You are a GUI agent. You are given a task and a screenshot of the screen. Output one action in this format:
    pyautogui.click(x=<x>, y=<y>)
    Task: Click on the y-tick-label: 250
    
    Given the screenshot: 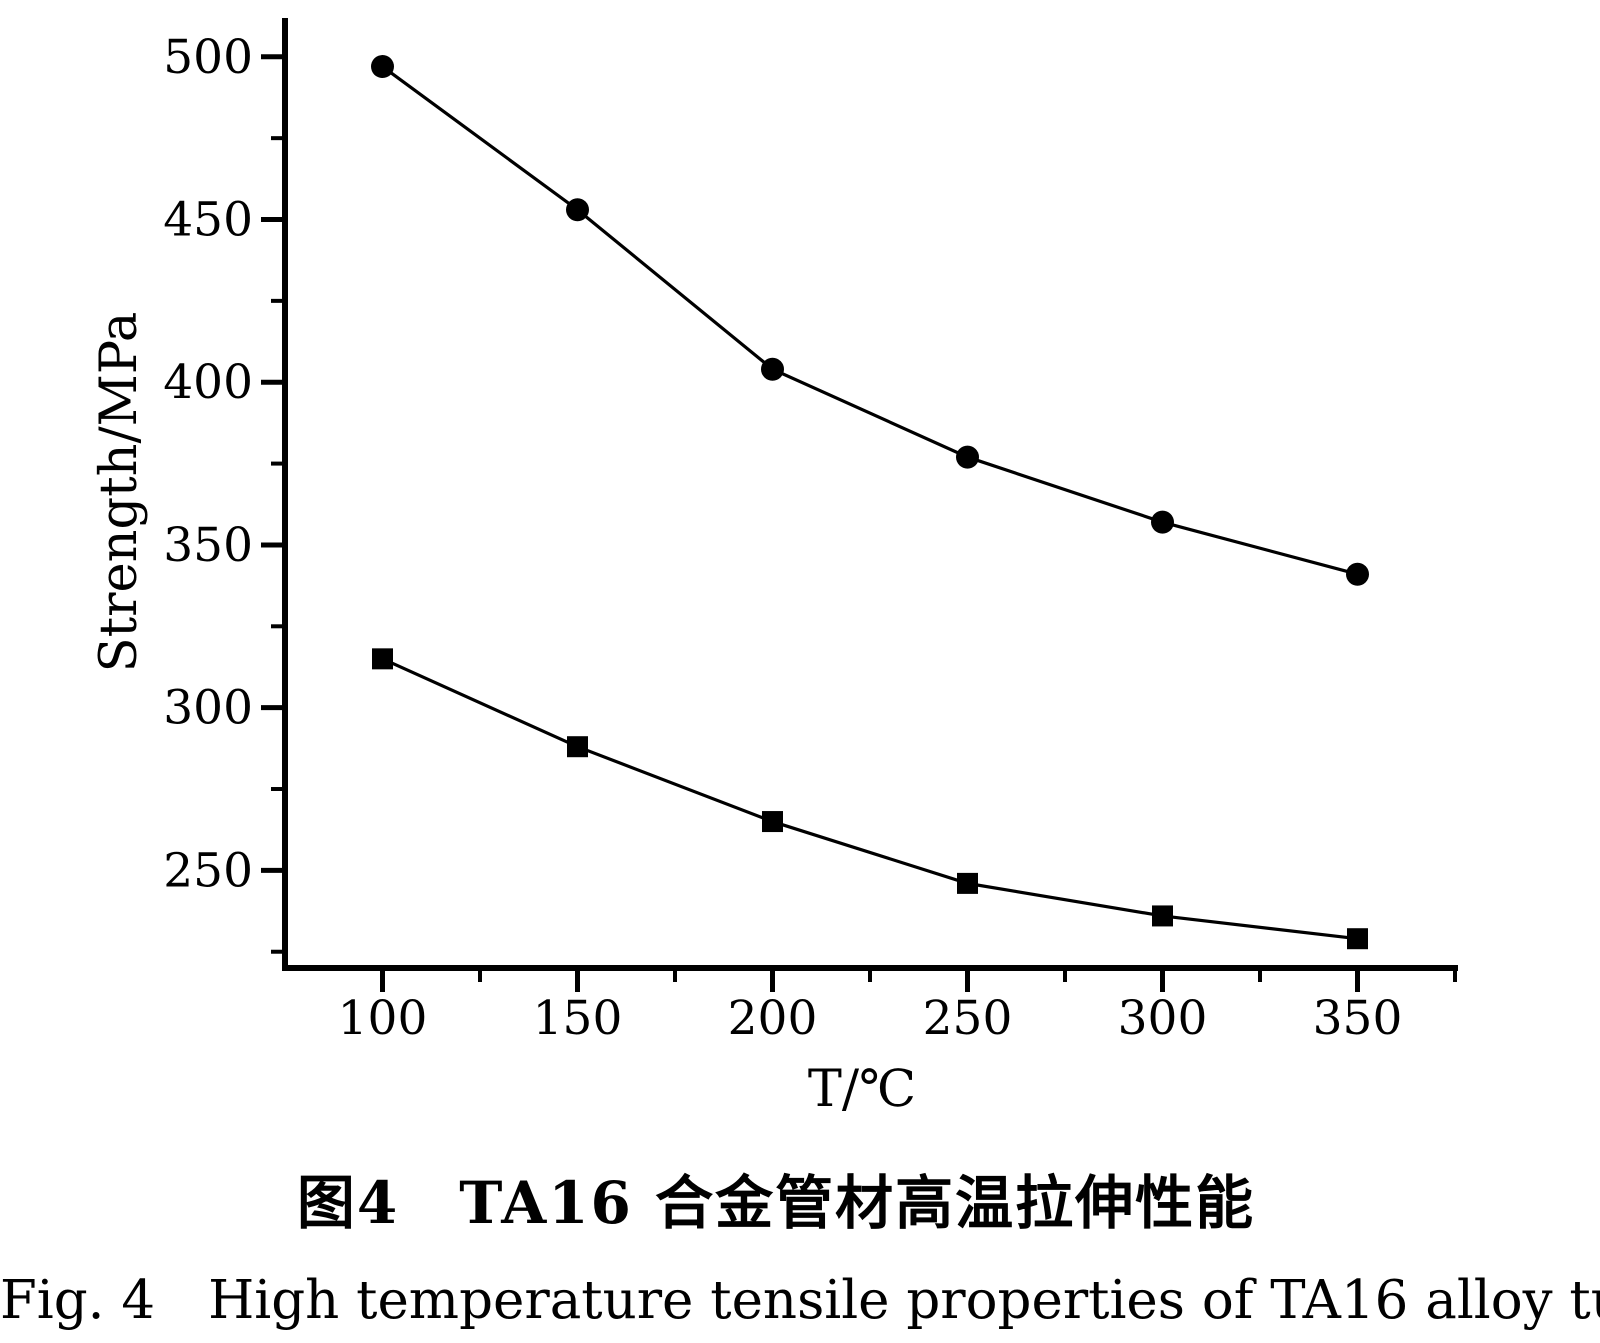 What is the action you would take?
    pyautogui.click(x=208, y=870)
    